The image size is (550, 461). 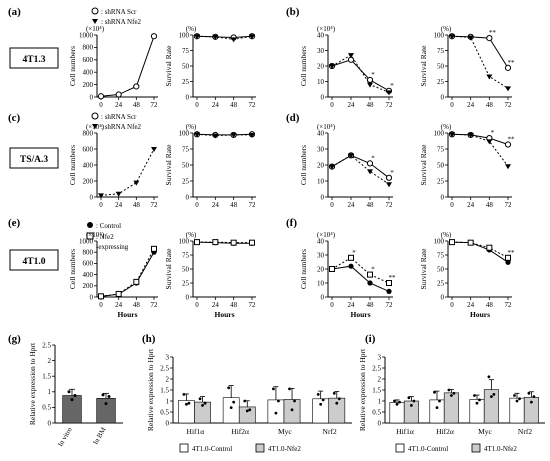 What do you see at coordinates (439, 133) in the screenshot?
I see `y-tick-label-d-surv: 100` at bounding box center [439, 133].